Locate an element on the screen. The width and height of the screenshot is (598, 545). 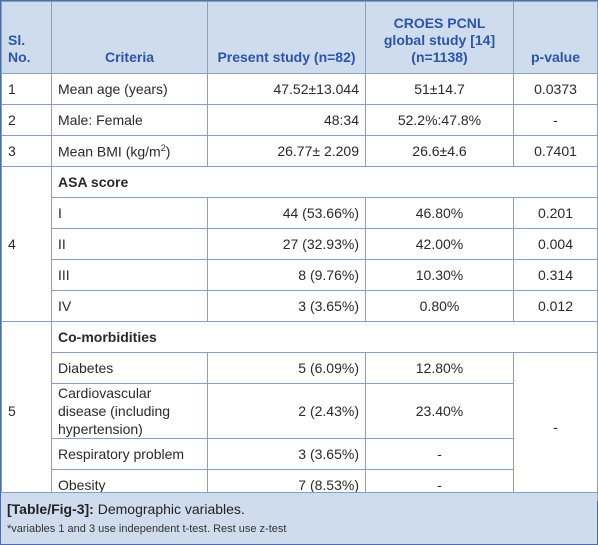
present-cell: 26.77± 2.209 is located at coordinates (286, 151).